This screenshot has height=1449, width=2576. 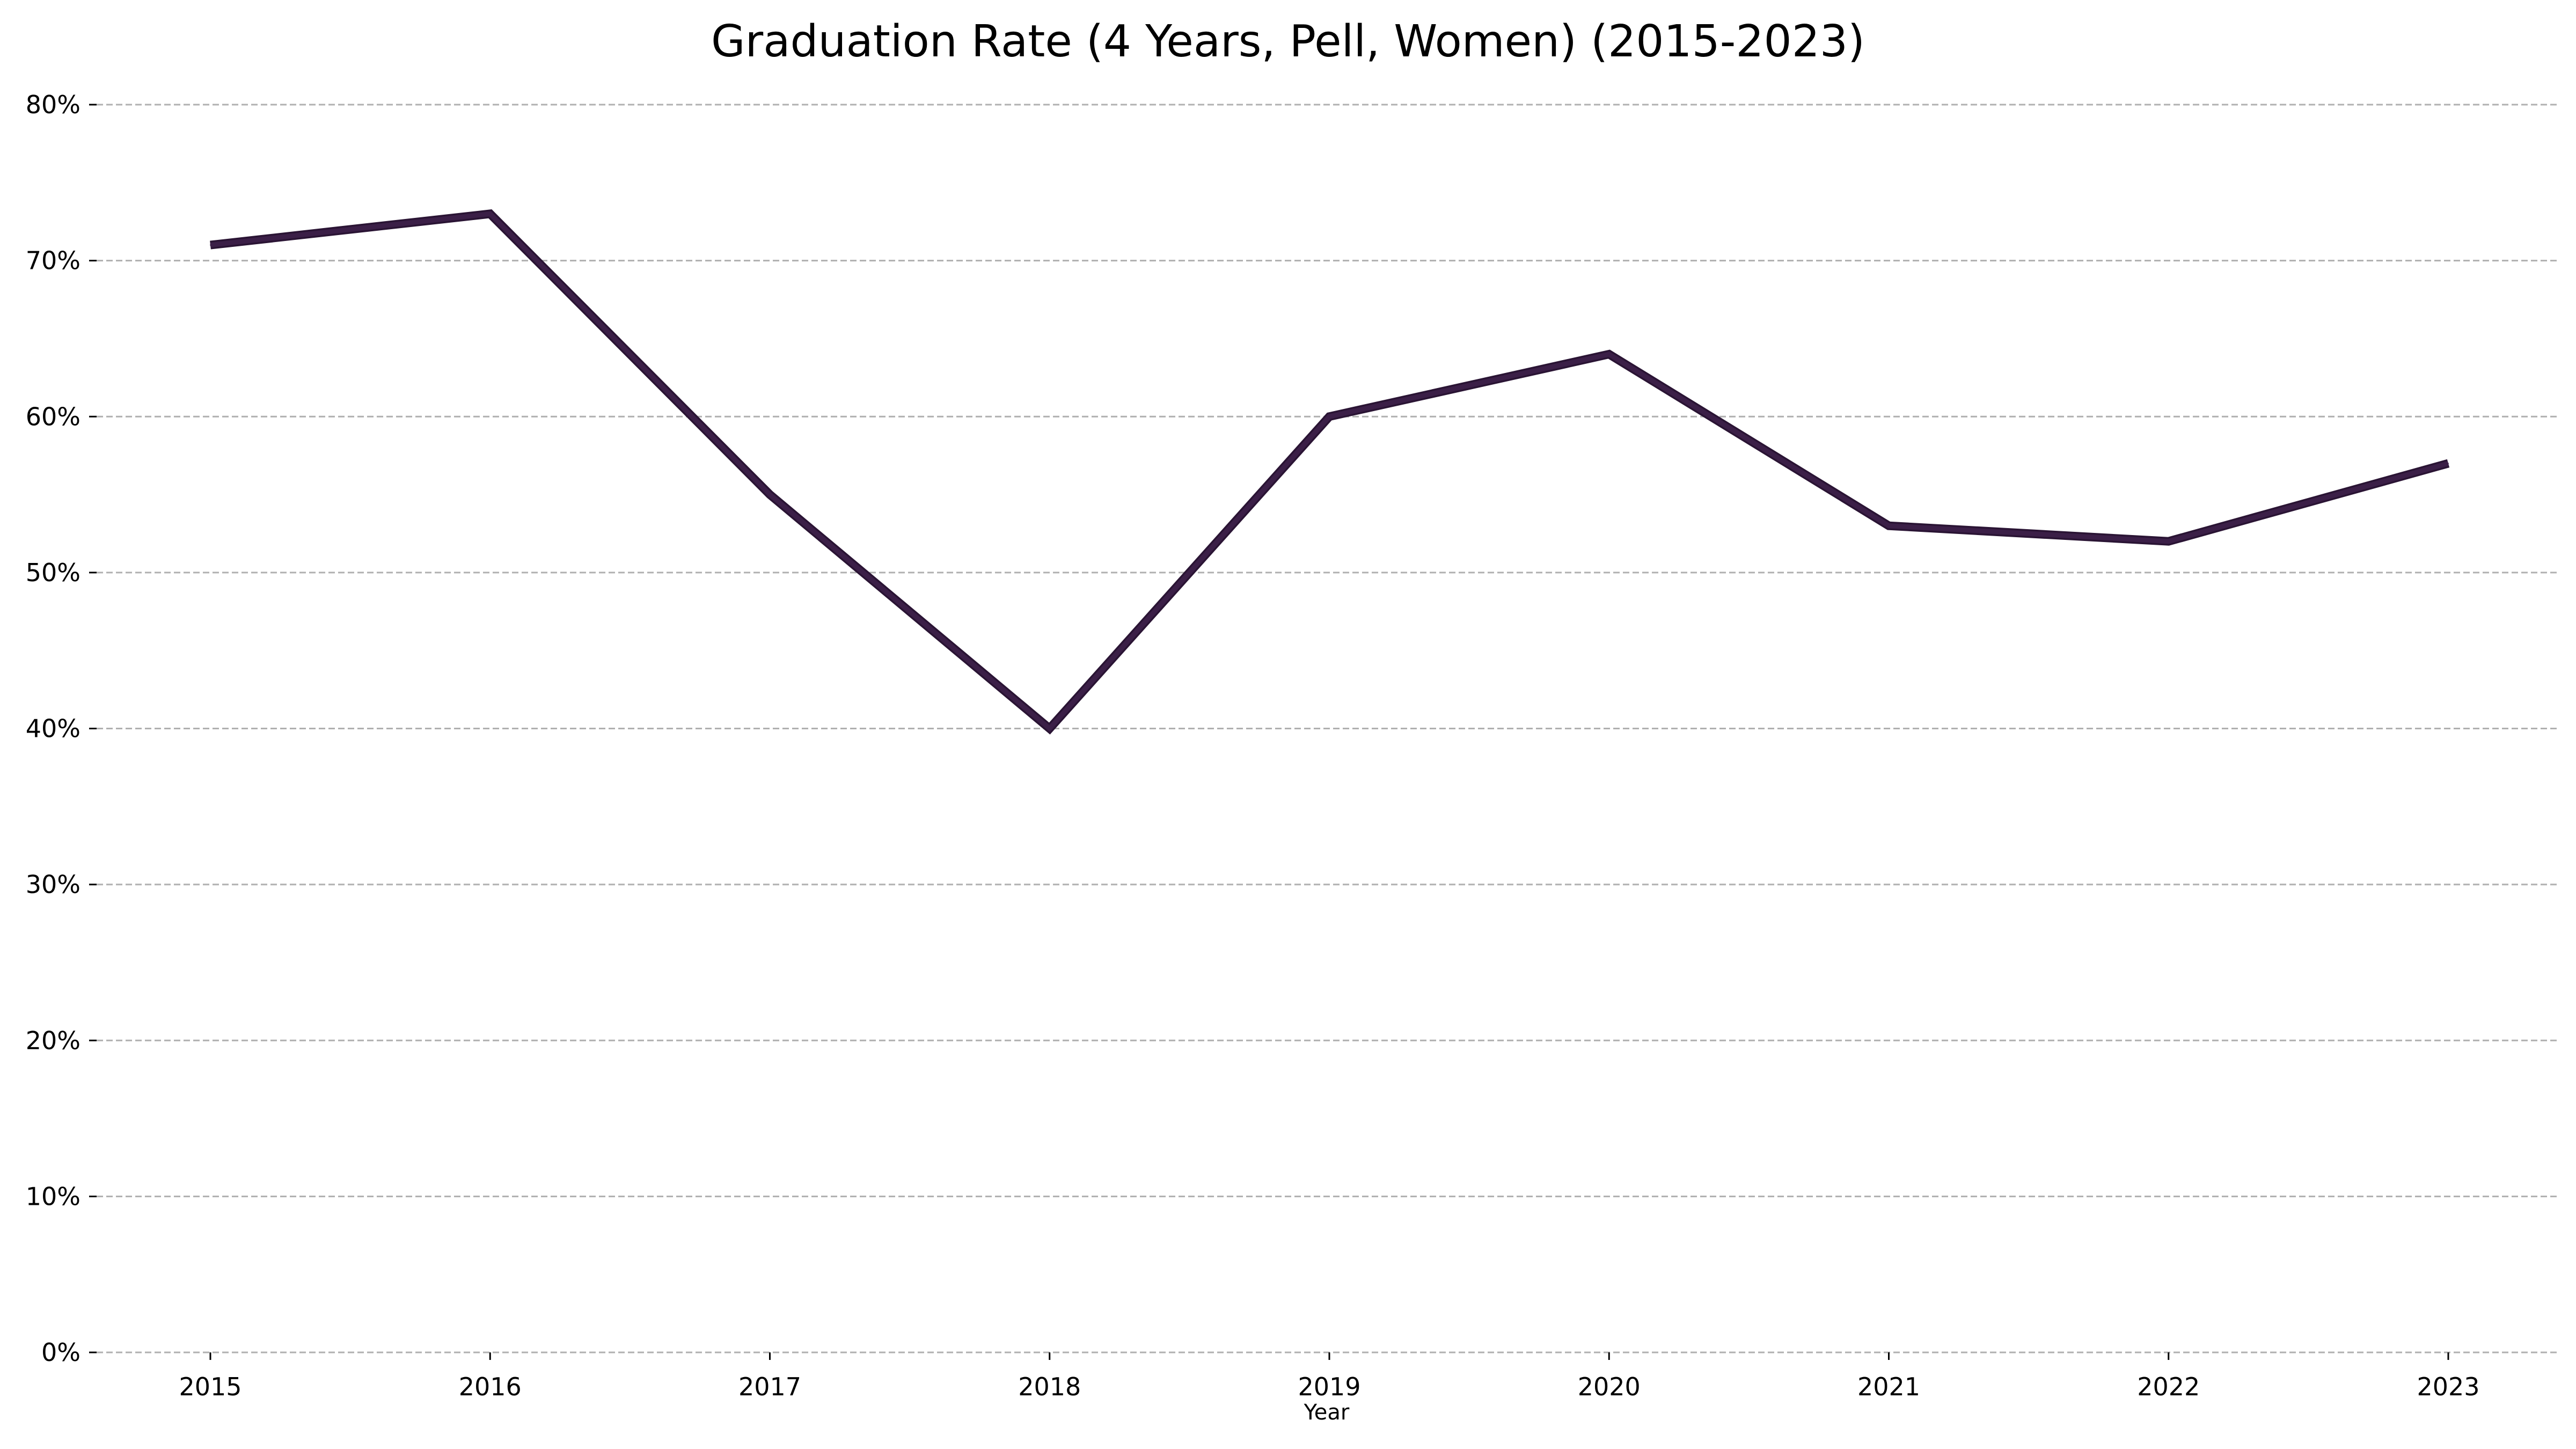 I want to click on x-tick-label: 2021, so click(x=1888, y=1386).